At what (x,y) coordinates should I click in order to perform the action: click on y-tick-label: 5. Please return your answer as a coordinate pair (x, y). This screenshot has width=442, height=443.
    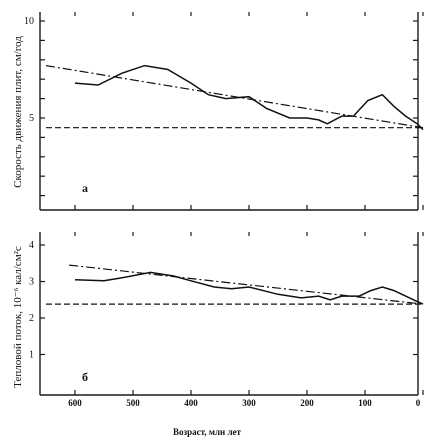
    Looking at the image, I should click on (31, 118).